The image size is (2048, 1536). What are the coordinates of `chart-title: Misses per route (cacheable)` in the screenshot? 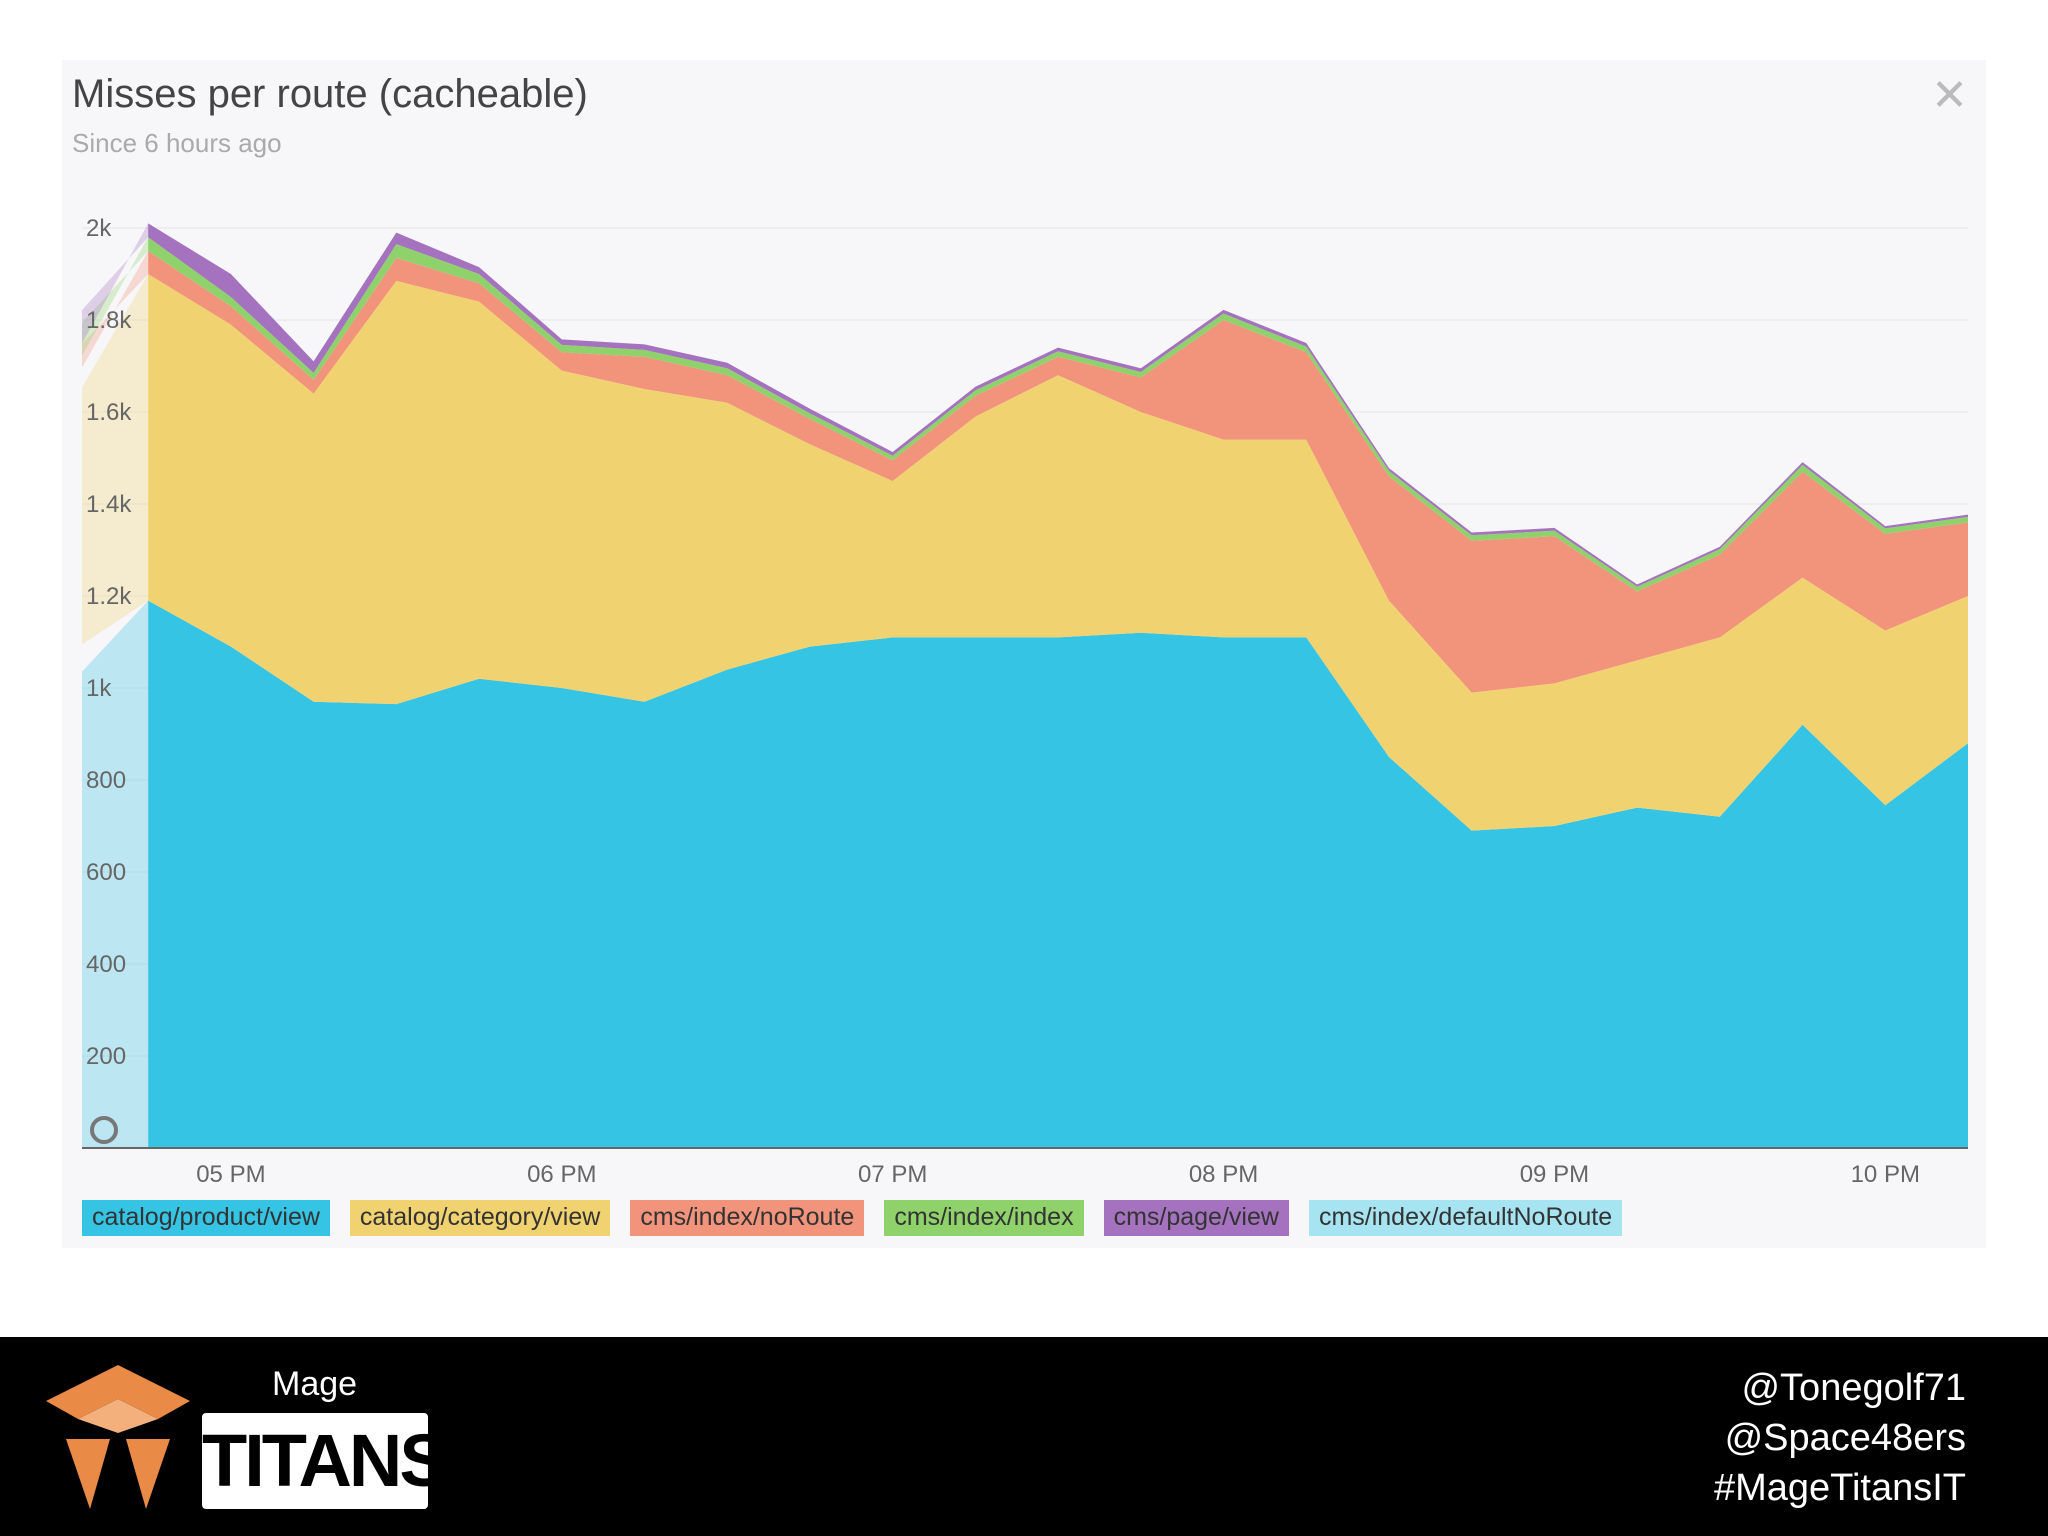 It's located at (330, 94).